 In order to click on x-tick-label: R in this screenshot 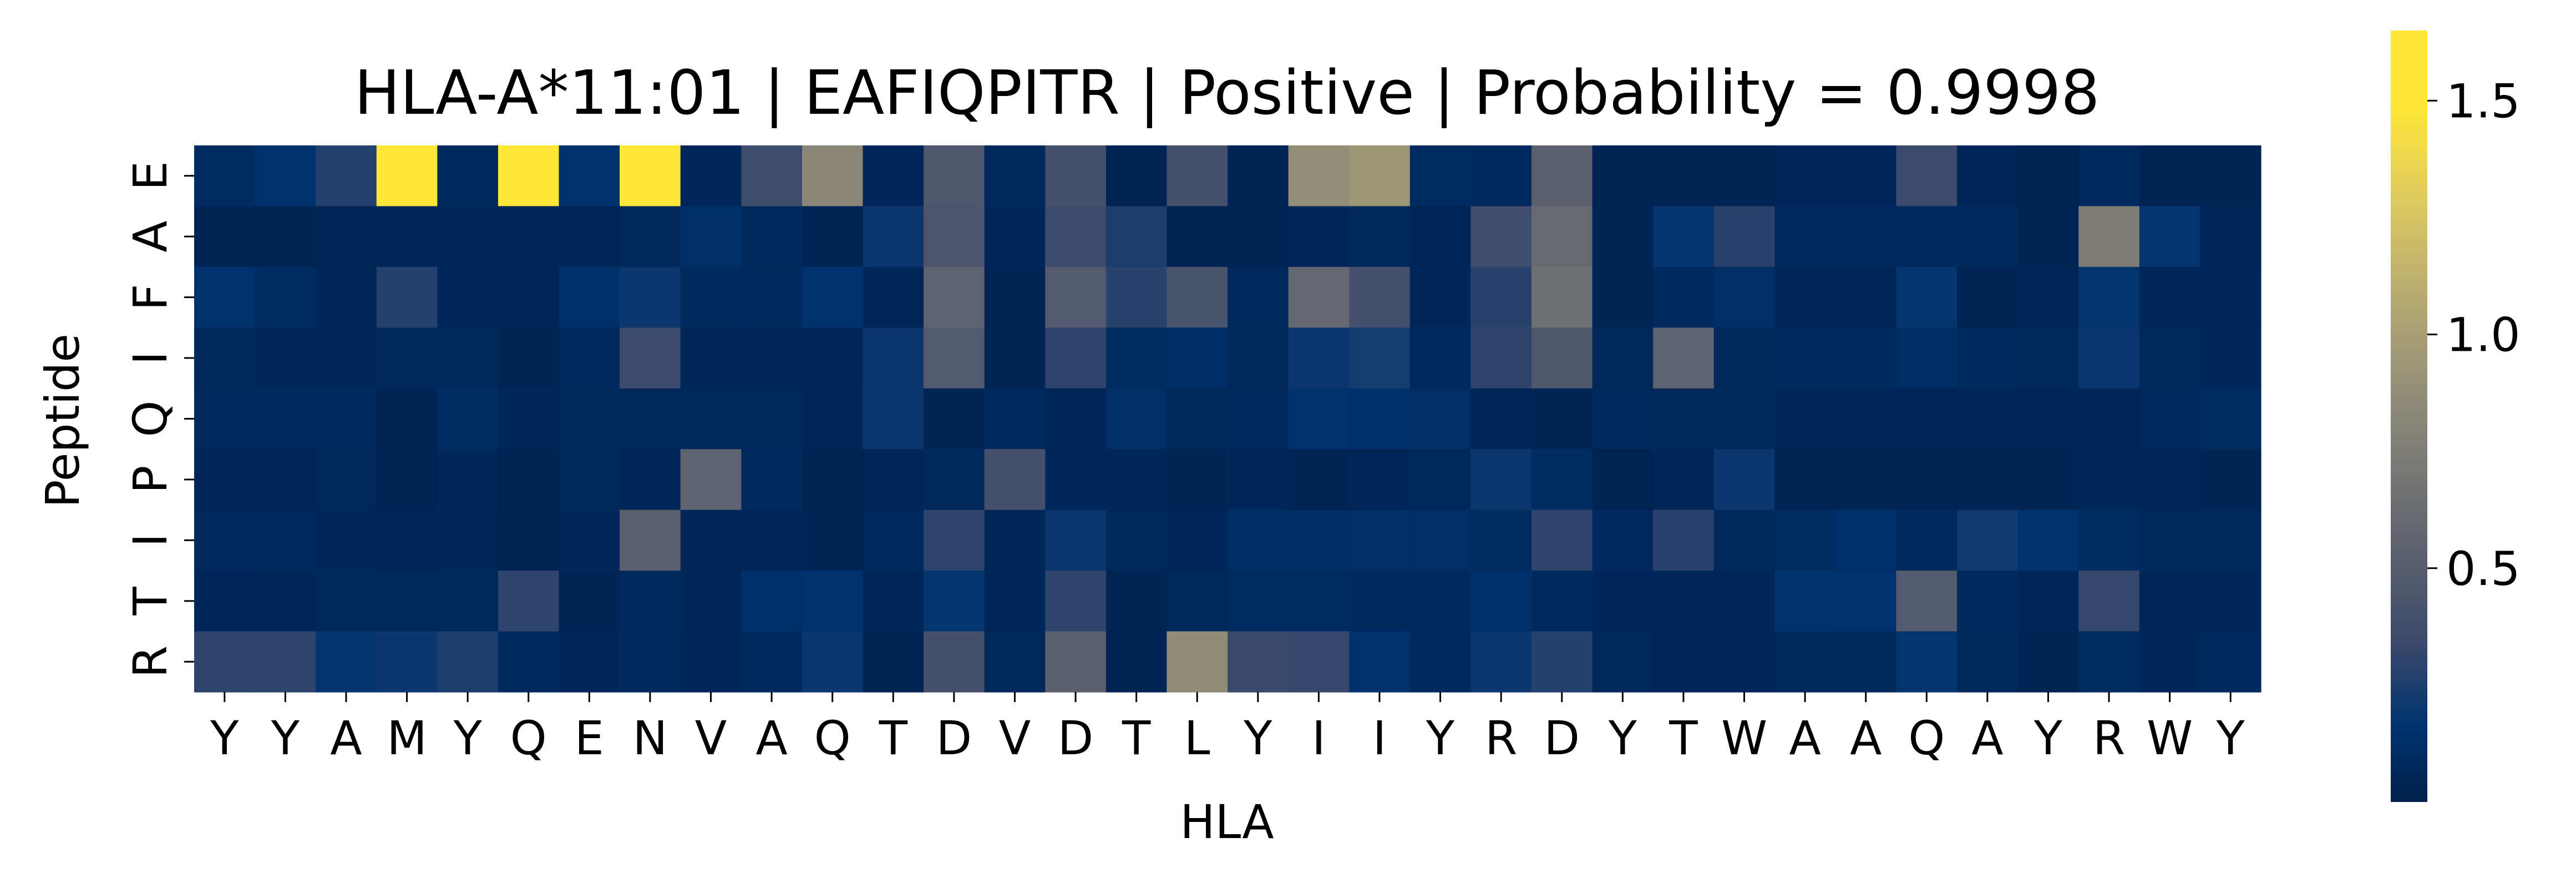, I will do `click(1501, 738)`.